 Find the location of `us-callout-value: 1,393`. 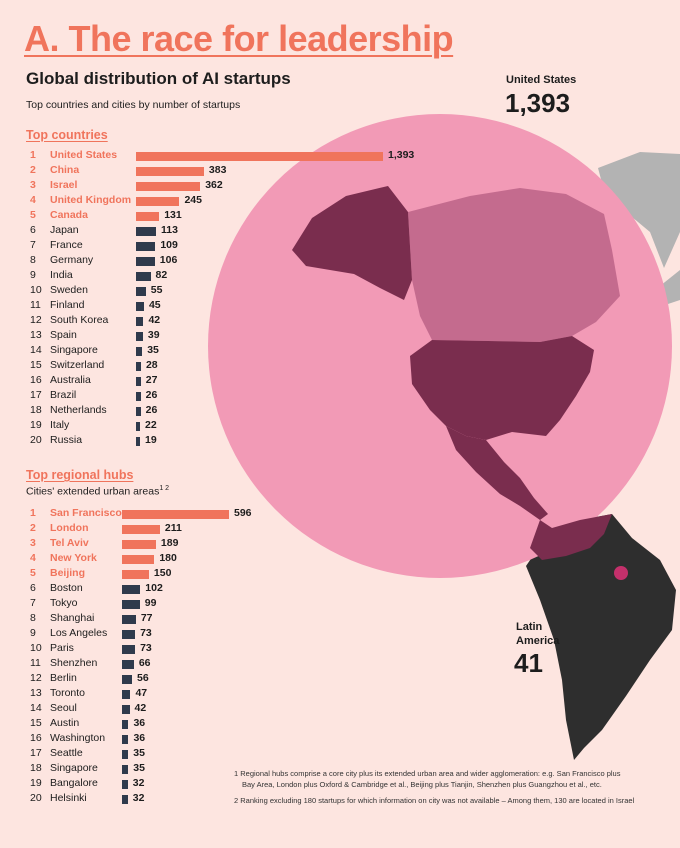

us-callout-value: 1,393 is located at coordinates (538, 103).